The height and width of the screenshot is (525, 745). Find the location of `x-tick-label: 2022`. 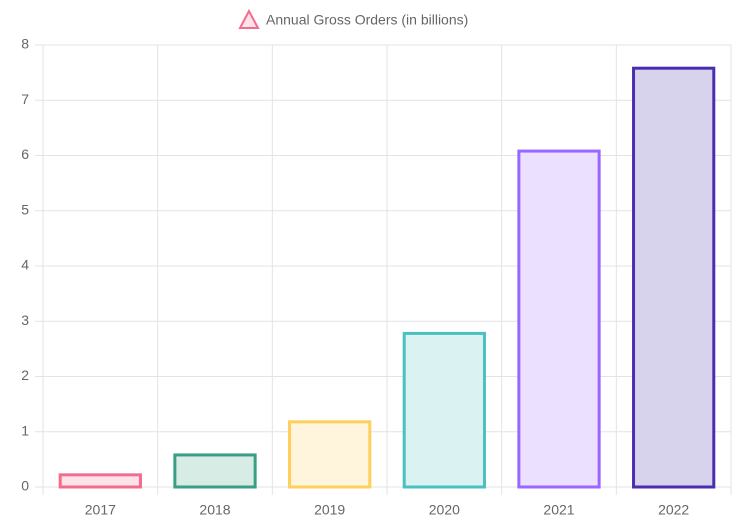

x-tick-label: 2022 is located at coordinates (673, 510).